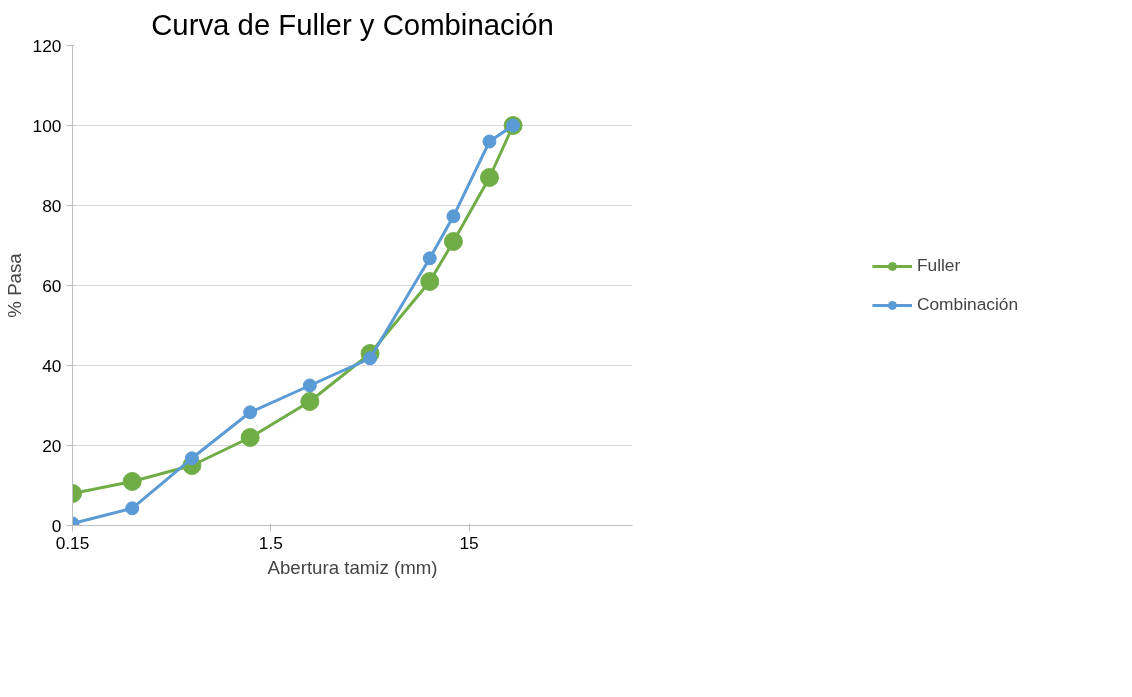 This screenshot has width=1132, height=697. I want to click on chart-title: Curva de Fuller y Combinación, so click(352, 24).